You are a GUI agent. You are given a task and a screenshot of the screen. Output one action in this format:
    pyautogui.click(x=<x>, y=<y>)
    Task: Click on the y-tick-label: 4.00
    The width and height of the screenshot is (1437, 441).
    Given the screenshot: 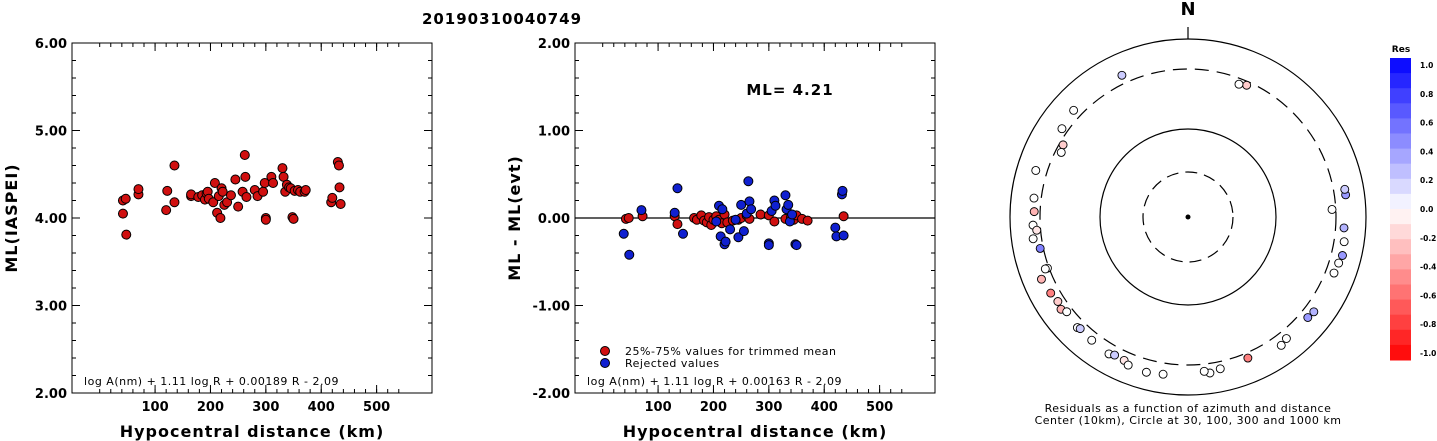 What is the action you would take?
    pyautogui.click(x=51, y=219)
    